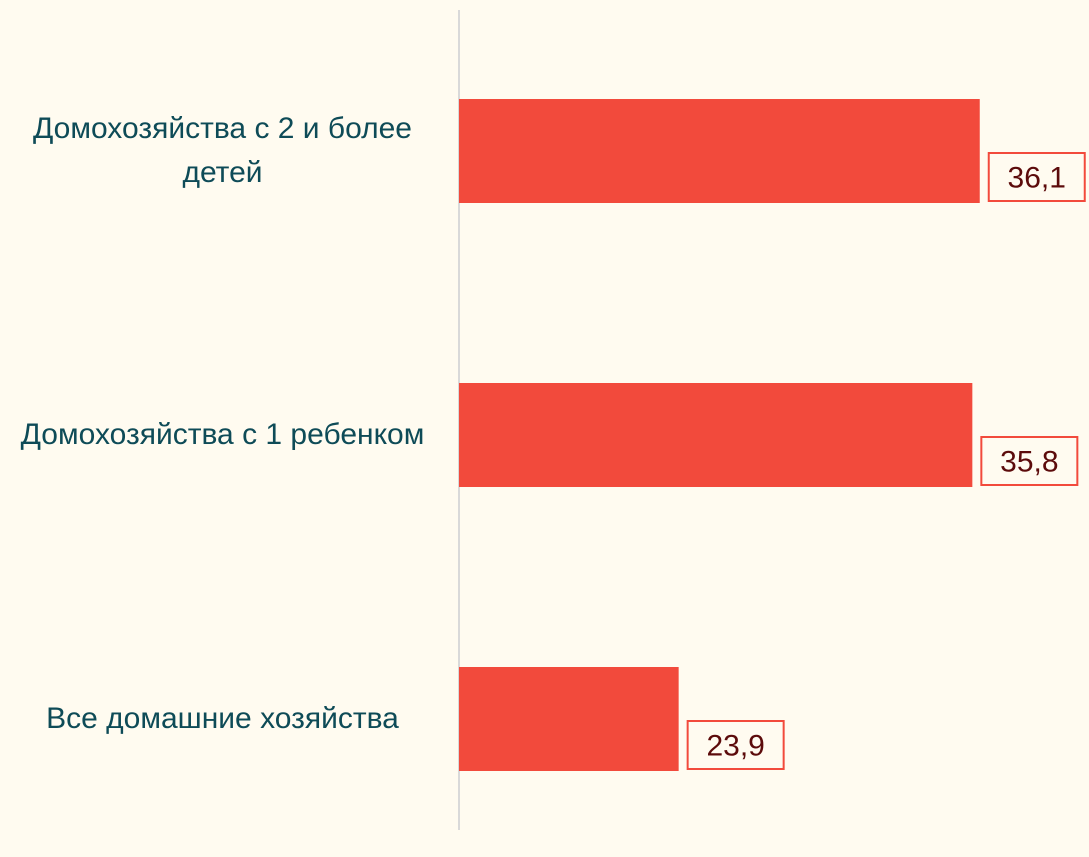 Image resolution: width=1089 pixels, height=857 pixels. What do you see at coordinates (222, 718) in the screenshot?
I see `category-label: Все домашние хозяйства` at bounding box center [222, 718].